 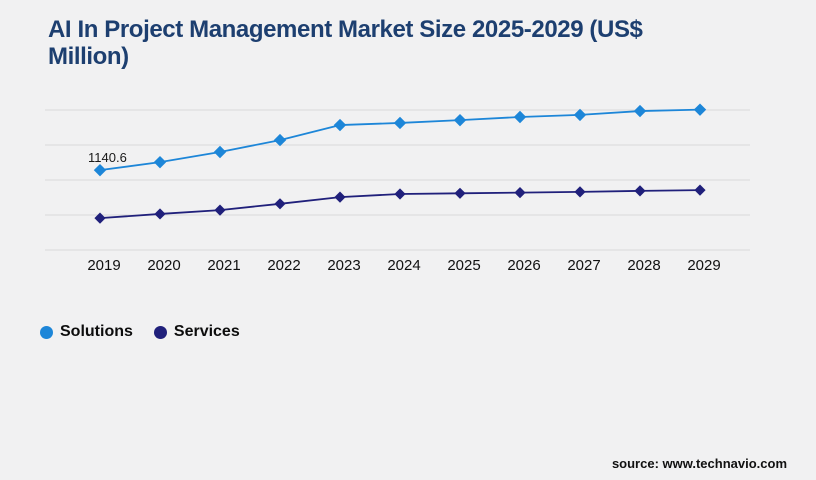 What do you see at coordinates (699, 463) in the screenshot?
I see `source-attribution: source: www.technavio.com` at bounding box center [699, 463].